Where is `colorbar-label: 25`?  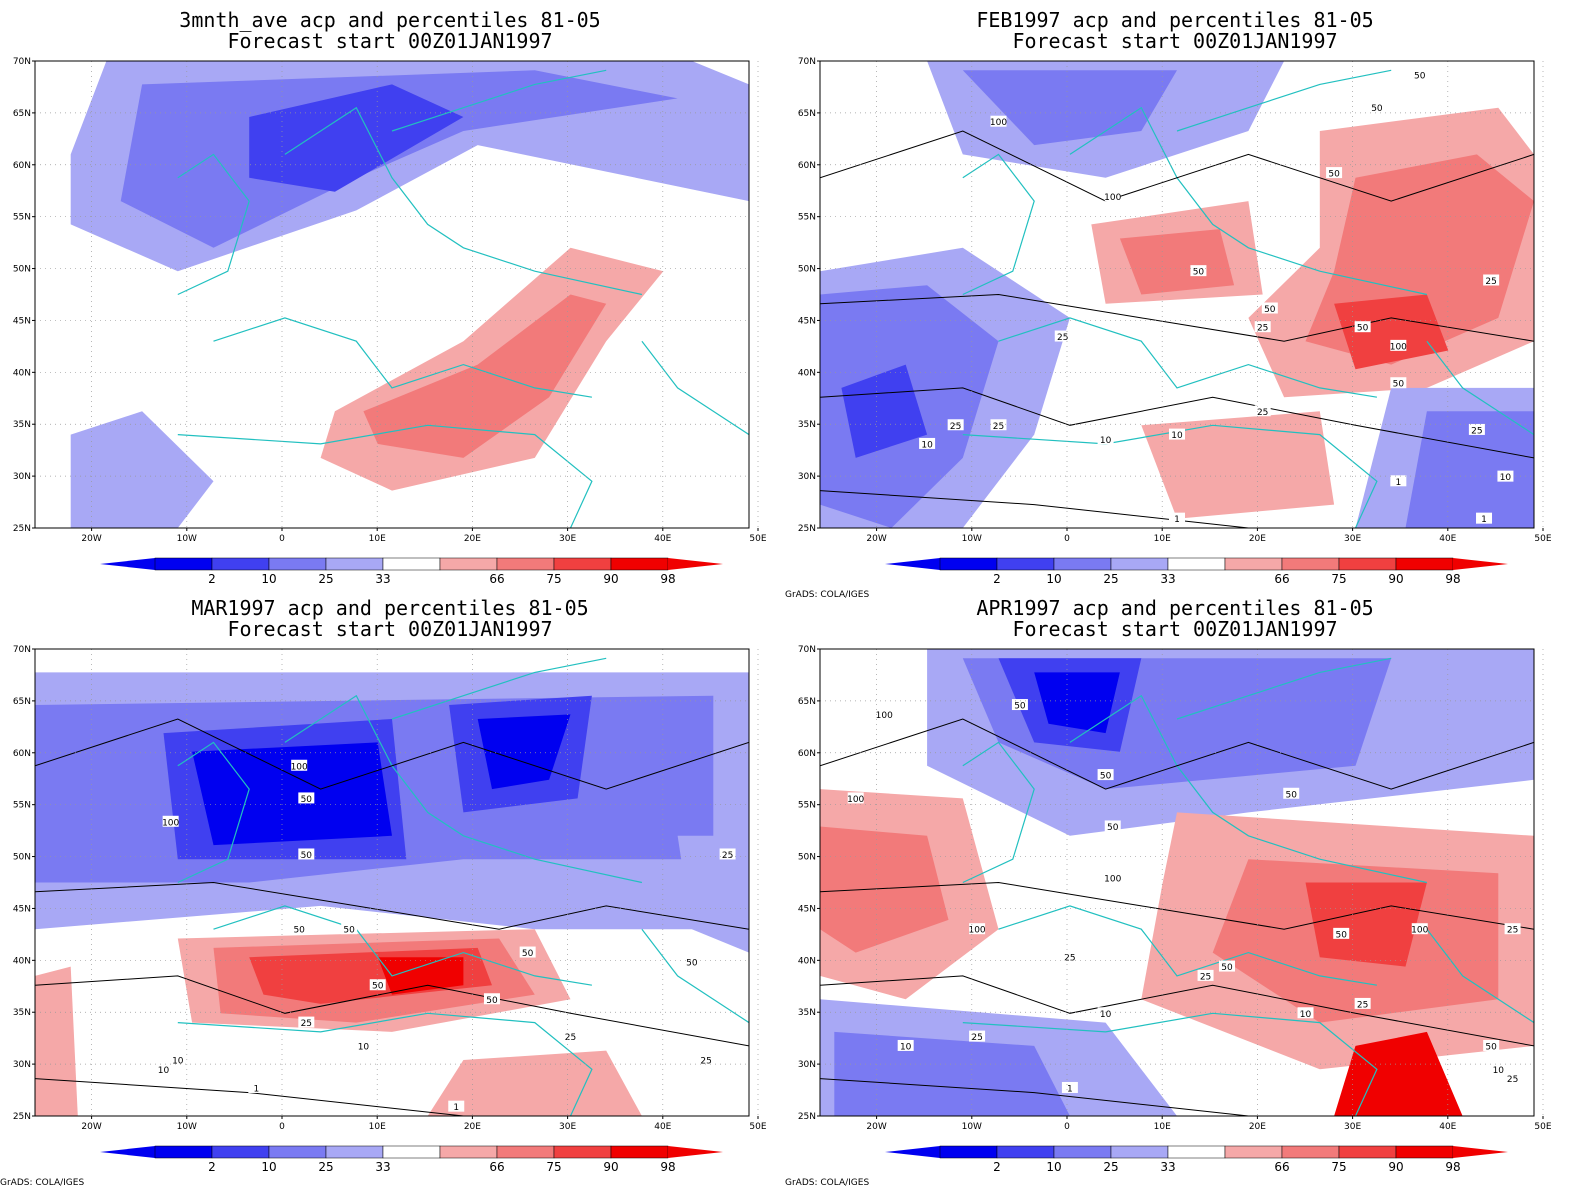 colorbar-label: 25 is located at coordinates (1110, 1167).